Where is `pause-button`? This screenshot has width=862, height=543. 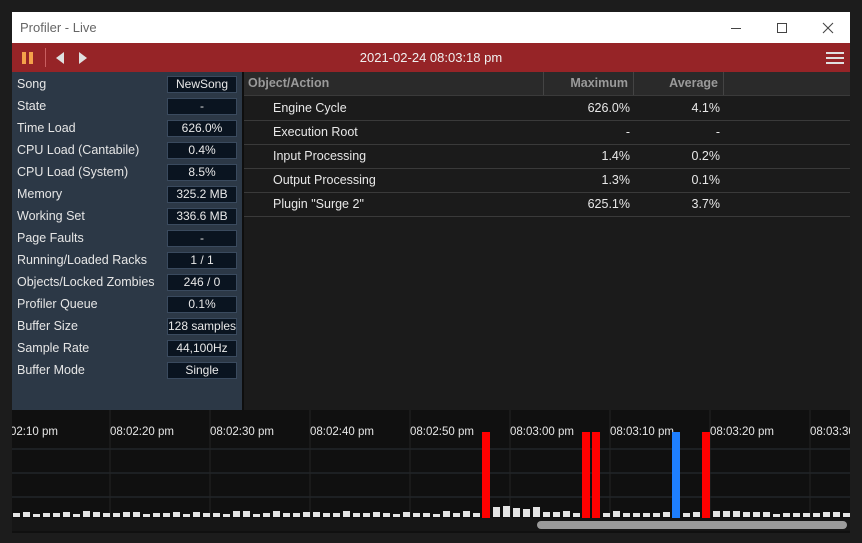 pause-button is located at coordinates (28, 57).